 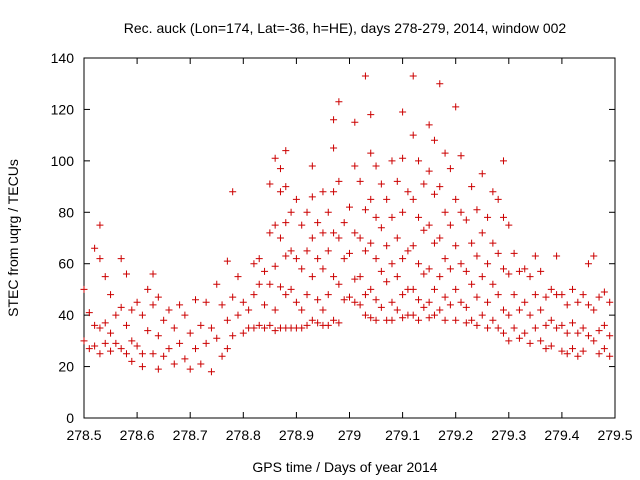 What do you see at coordinates (63, 58) in the screenshot?
I see `y-tick-label: 140` at bounding box center [63, 58].